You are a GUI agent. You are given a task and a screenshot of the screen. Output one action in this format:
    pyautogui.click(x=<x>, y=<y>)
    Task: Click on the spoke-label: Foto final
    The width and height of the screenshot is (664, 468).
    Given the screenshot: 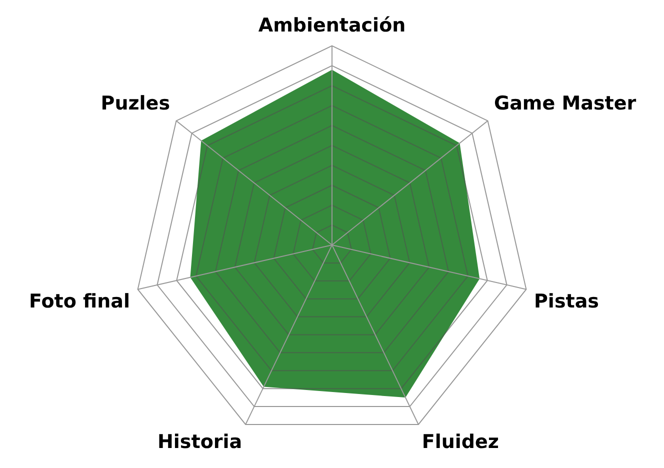 What is the action you would take?
    pyautogui.click(x=79, y=301)
    